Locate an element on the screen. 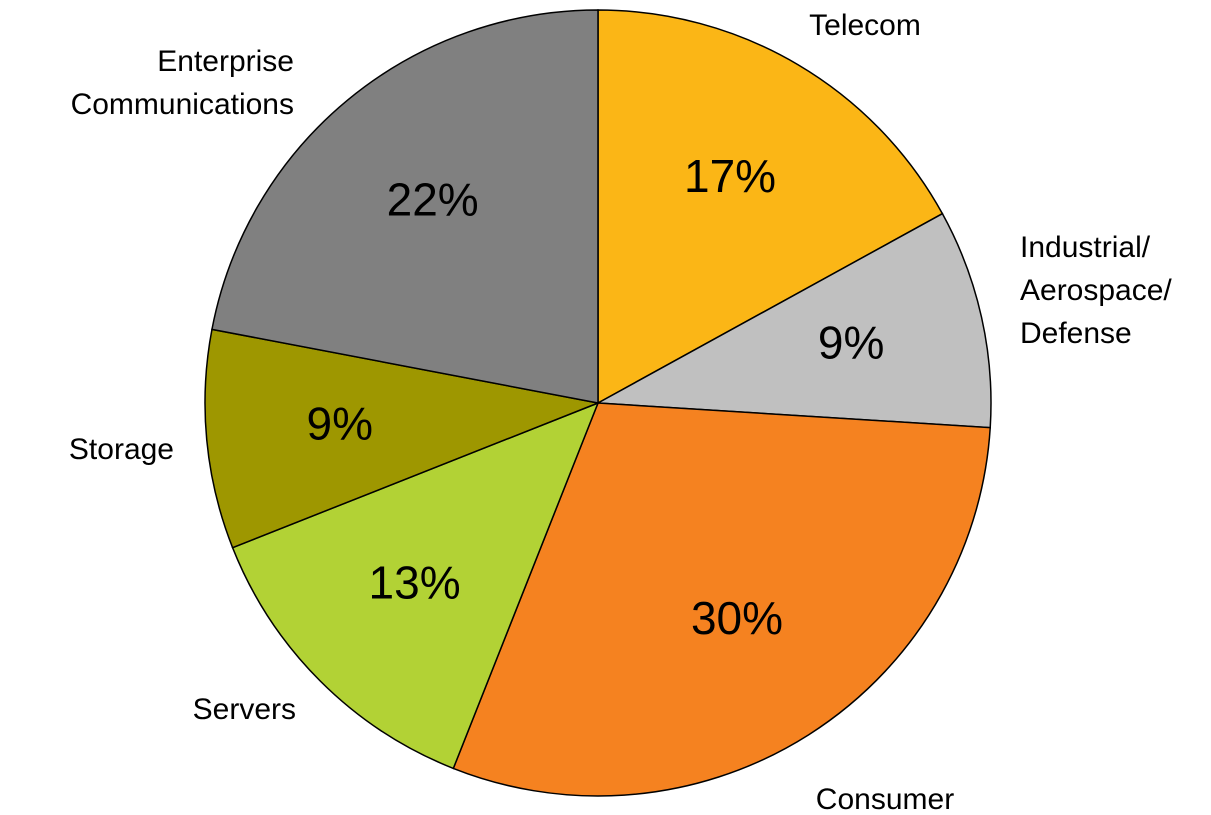  category-label: Servers is located at coordinates (244, 709).